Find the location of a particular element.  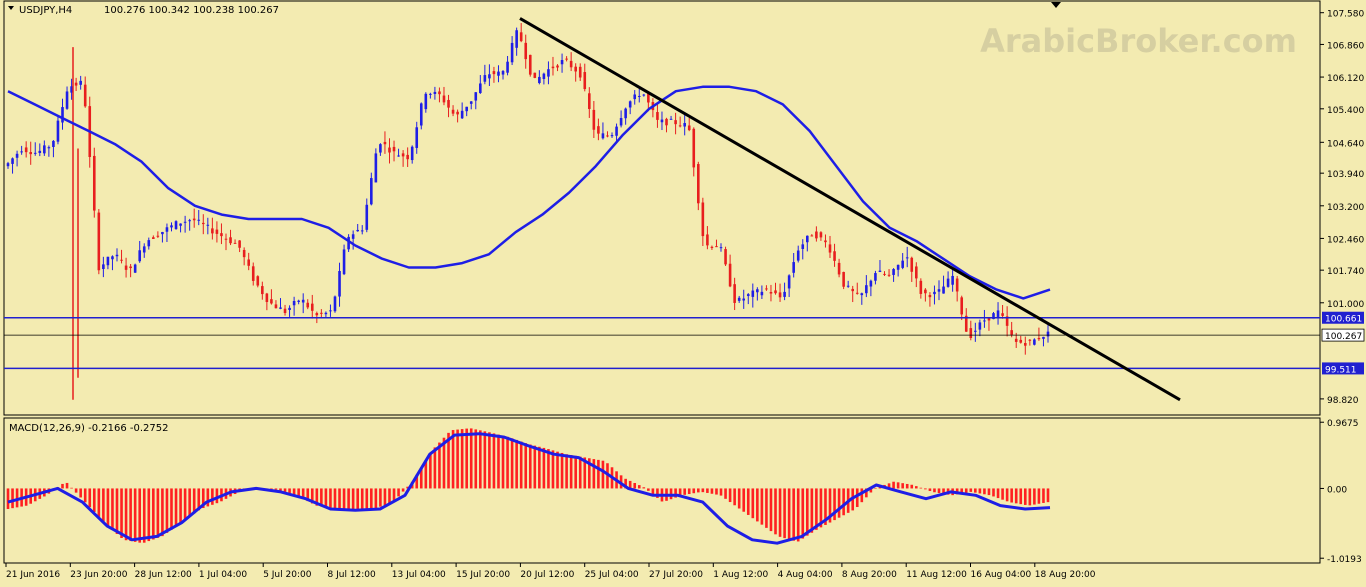

shift-marker-icon is located at coordinates (1056, 5).